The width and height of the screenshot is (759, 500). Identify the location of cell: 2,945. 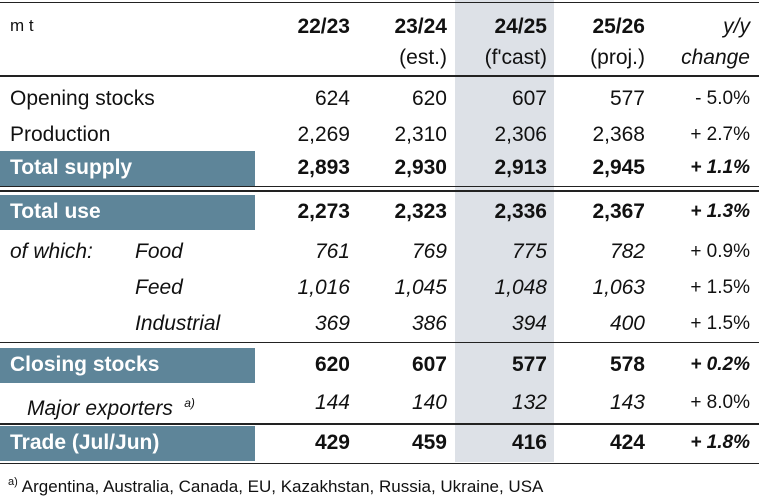
(618, 167).